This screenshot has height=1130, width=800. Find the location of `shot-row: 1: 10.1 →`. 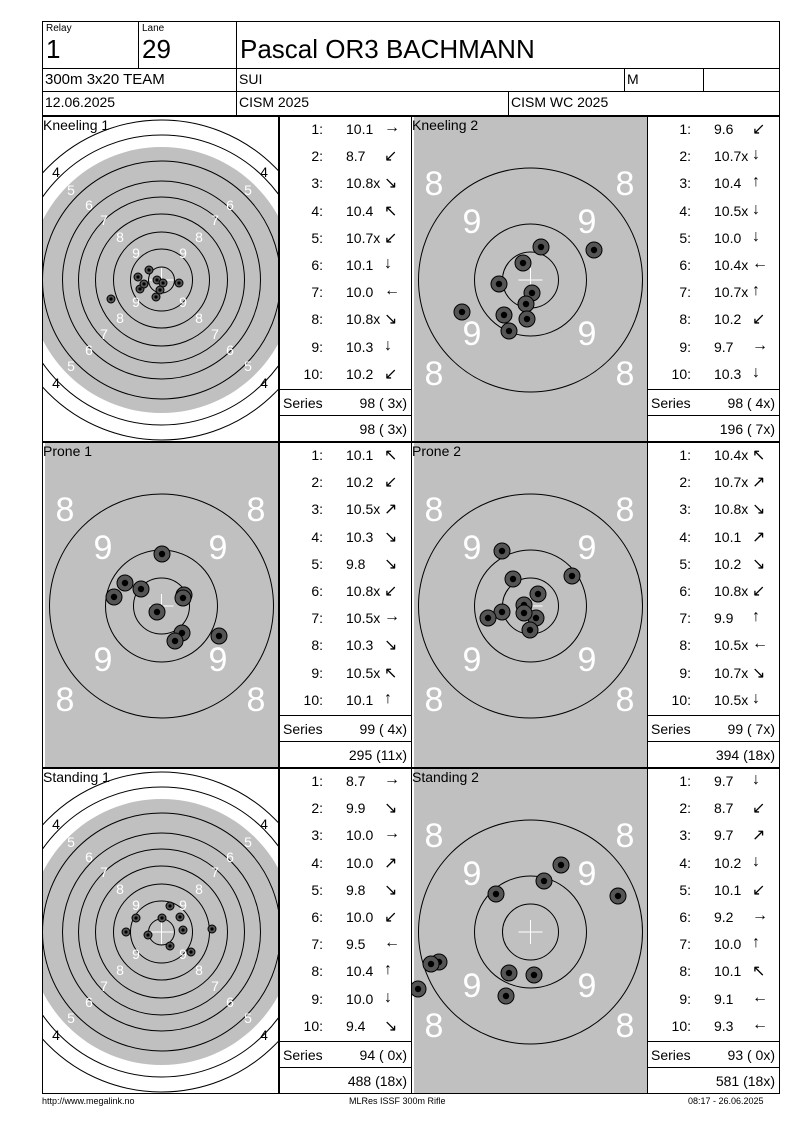

shot-row: 1: 10.1 → is located at coordinates (345, 130).